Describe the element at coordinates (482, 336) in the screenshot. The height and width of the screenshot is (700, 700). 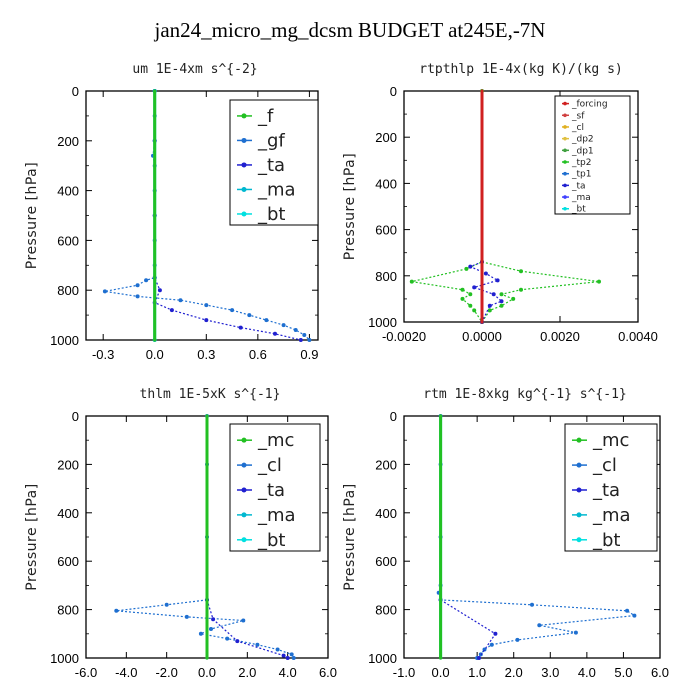
I see `x-tick-label: 0.0000` at that location.